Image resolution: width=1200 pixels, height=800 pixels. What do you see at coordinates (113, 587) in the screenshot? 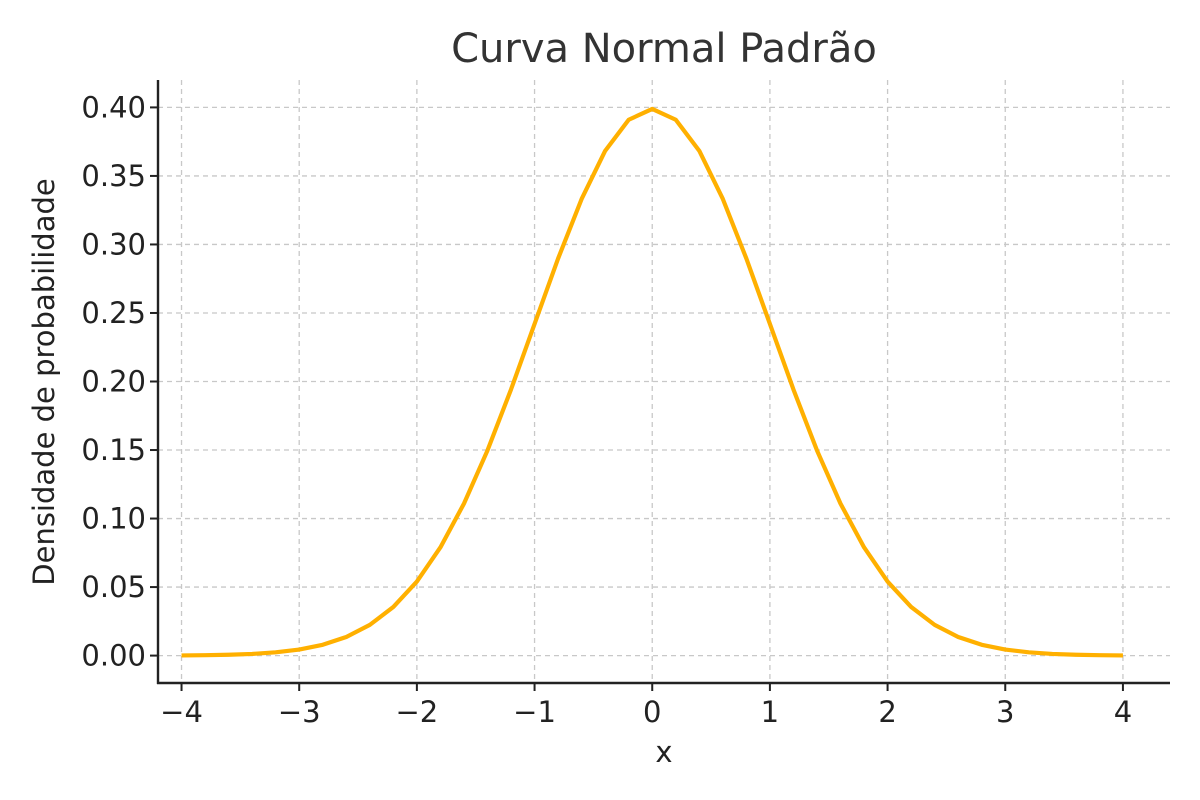
I see `y-tick-label: 0.05` at bounding box center [113, 587].